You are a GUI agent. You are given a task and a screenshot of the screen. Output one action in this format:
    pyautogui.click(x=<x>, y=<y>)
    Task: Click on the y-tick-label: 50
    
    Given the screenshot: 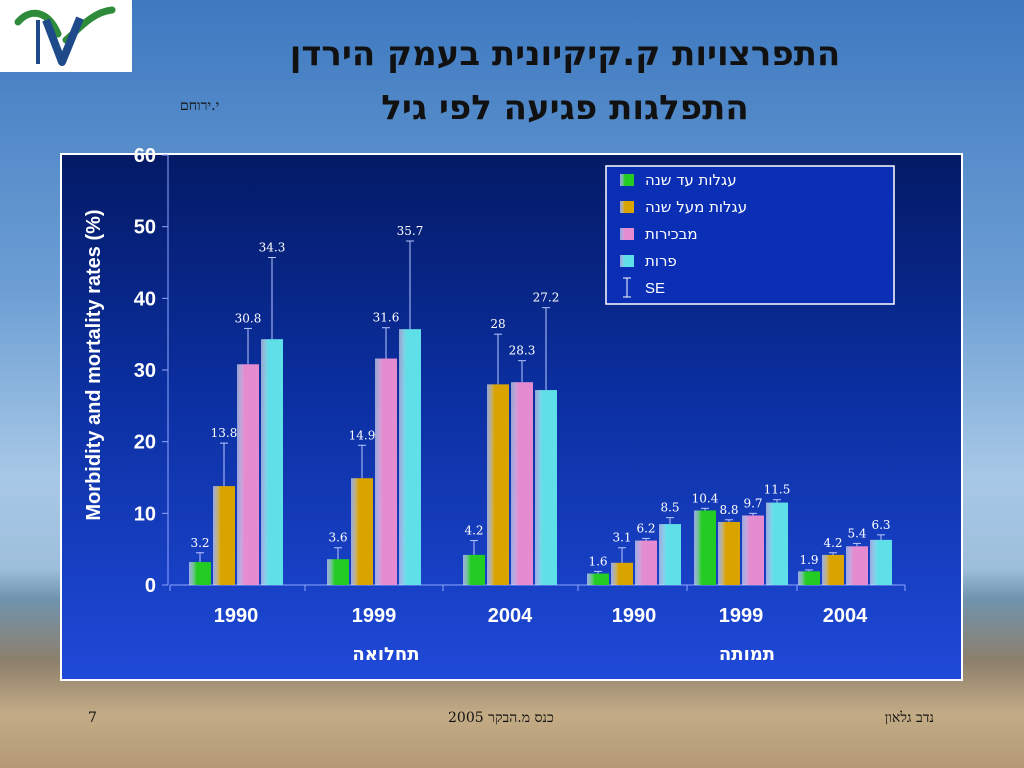 What is the action you would take?
    pyautogui.click(x=145, y=228)
    